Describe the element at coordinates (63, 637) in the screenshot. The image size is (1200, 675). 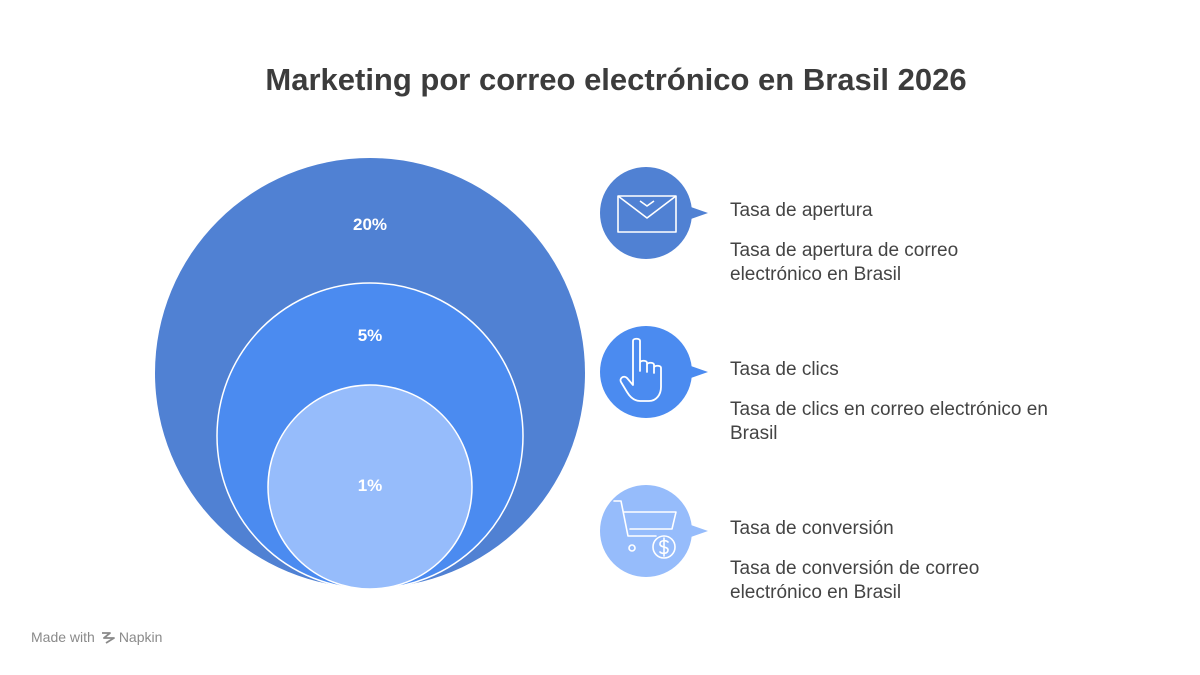
I see `footer-made-with: Made with` at that location.